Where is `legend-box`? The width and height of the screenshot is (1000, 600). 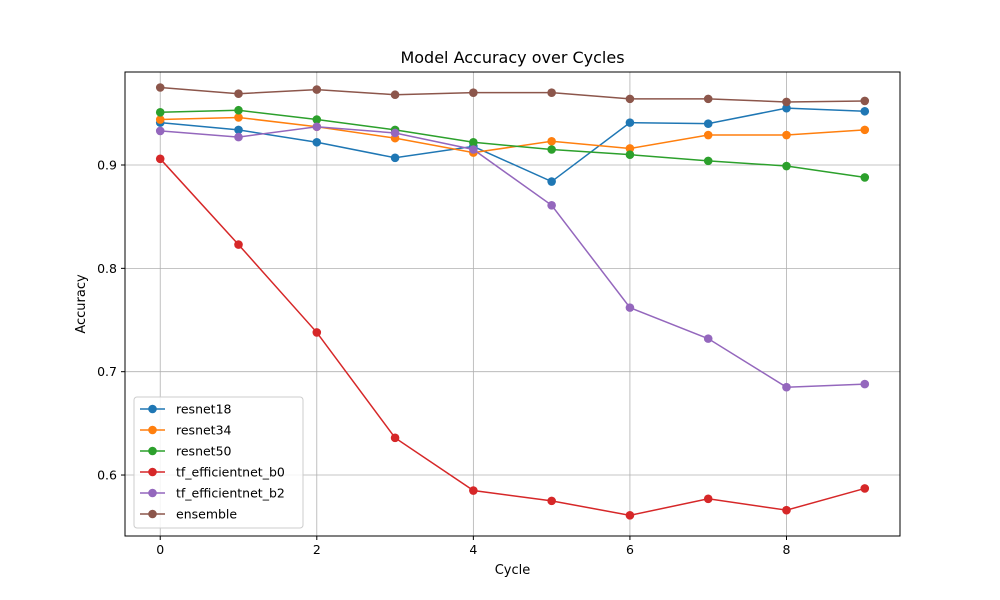
legend-box is located at coordinates (218, 462).